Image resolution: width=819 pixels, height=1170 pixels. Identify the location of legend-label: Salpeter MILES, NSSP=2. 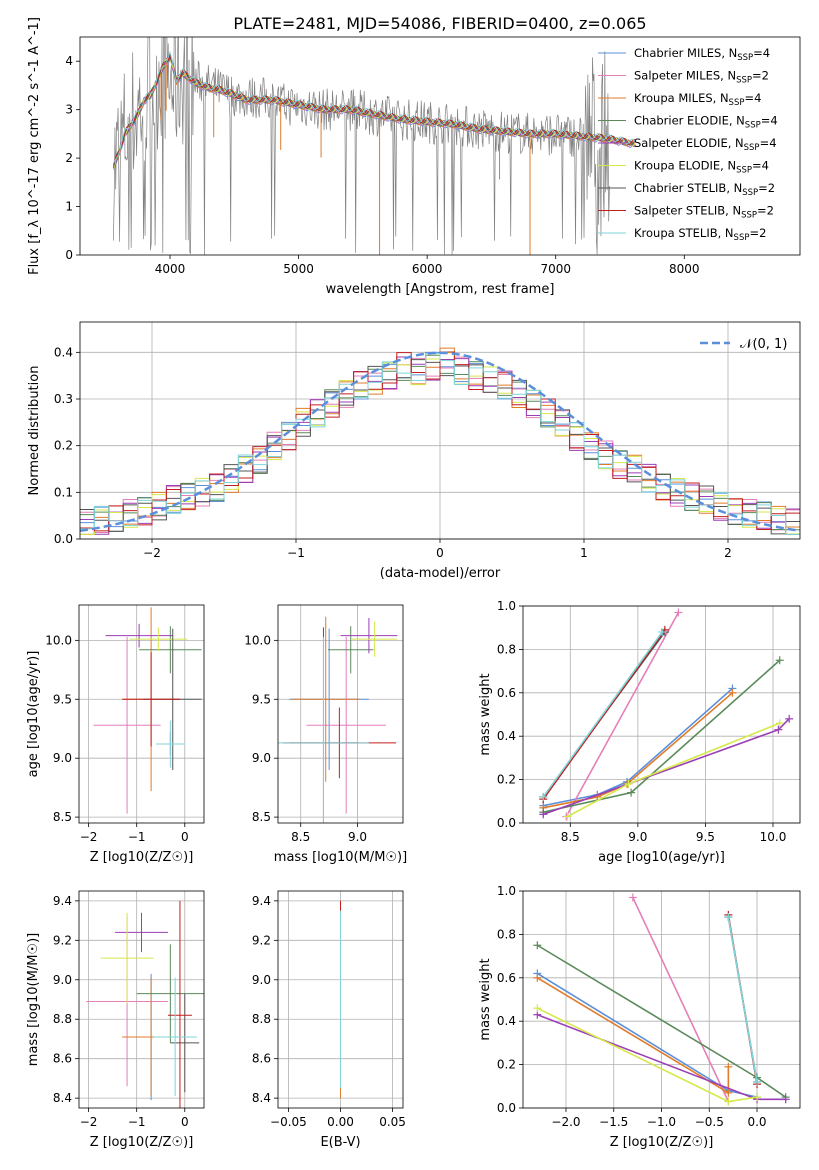
(701, 77).